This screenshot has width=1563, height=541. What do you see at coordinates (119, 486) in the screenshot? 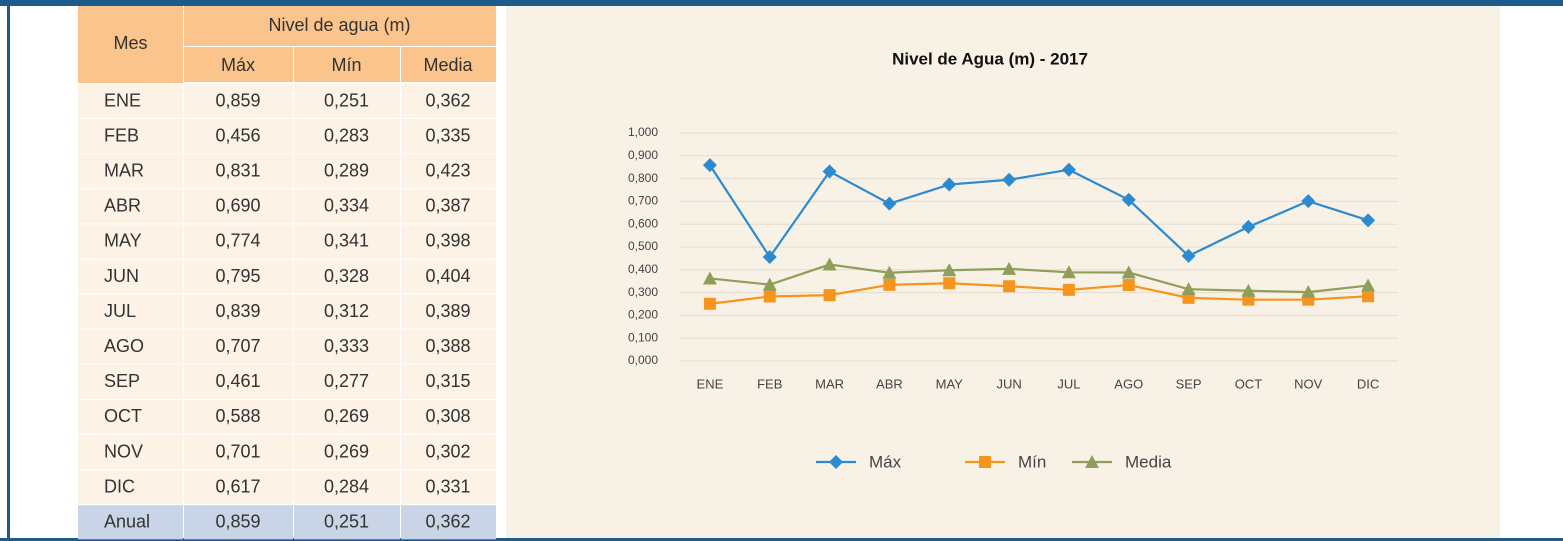
I see `cell-text: DIC` at bounding box center [119, 486].